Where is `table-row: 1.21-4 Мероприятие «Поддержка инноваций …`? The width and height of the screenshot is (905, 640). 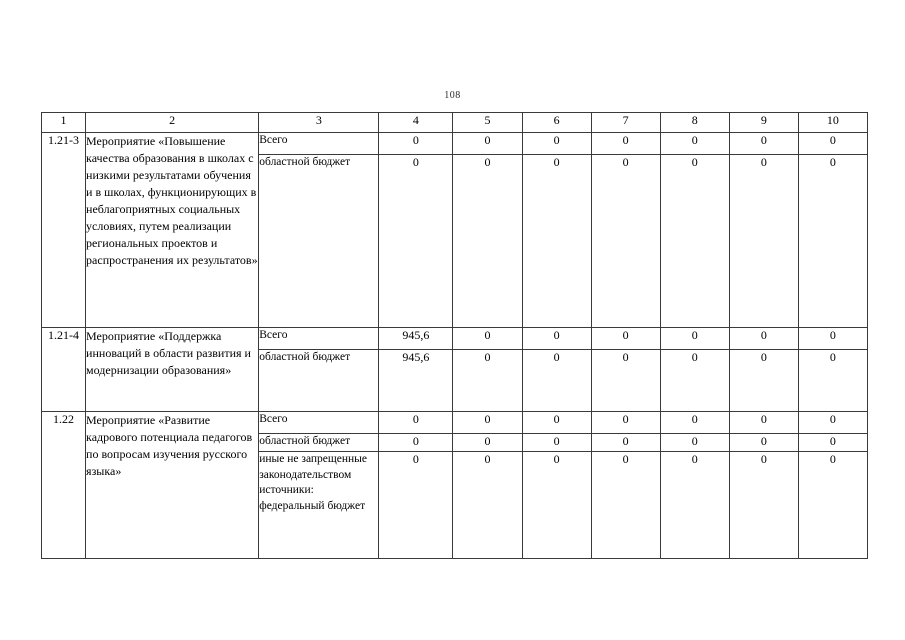
table-row: 1.21-4 Мероприятие «Поддержка инноваций … is located at coordinates (454, 369).